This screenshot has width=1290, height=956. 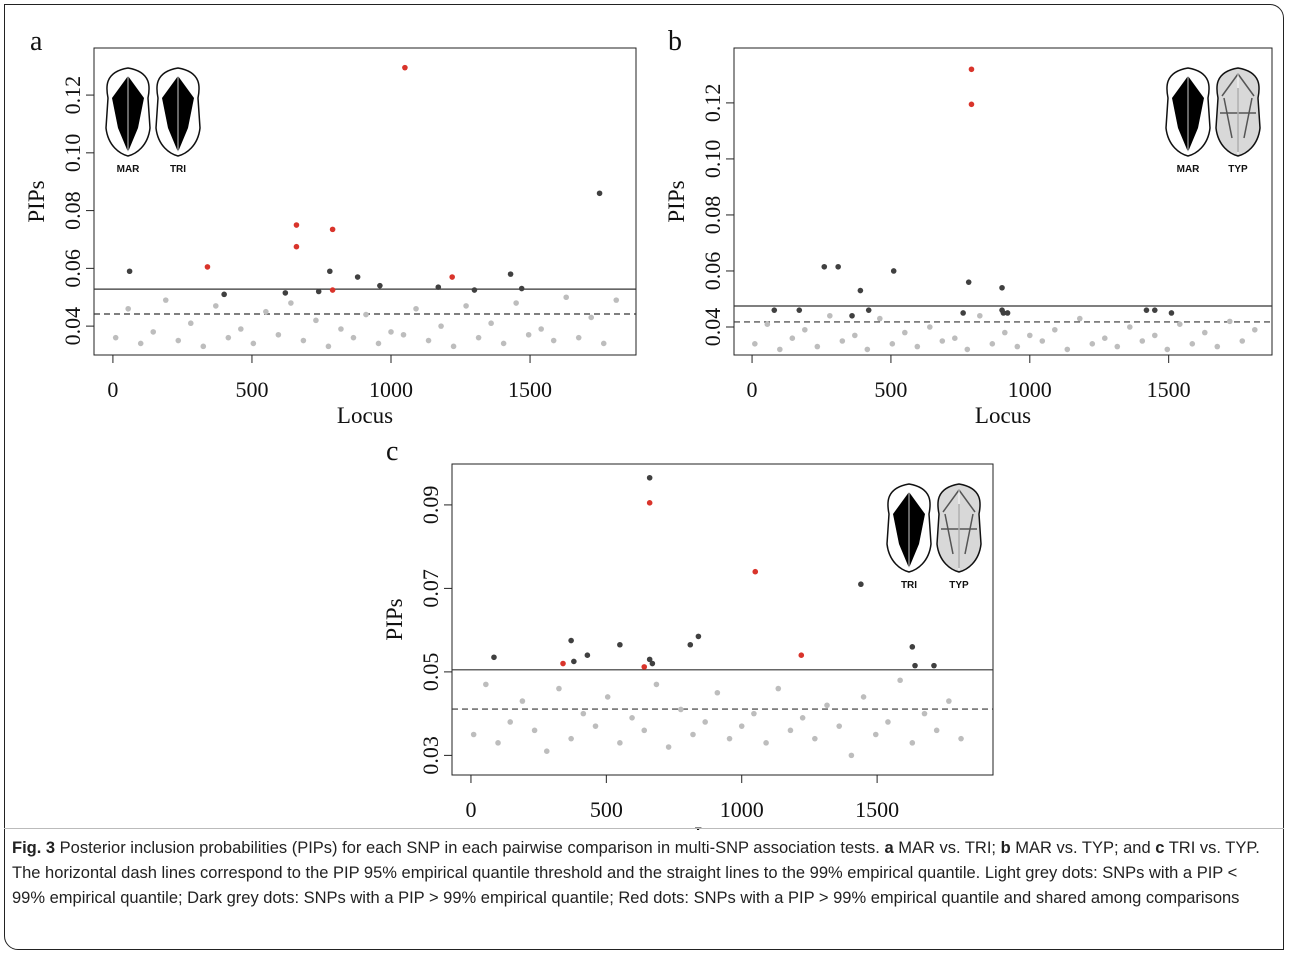 What do you see at coordinates (178, 121) in the screenshot?
I see `insect-icon: TRI` at bounding box center [178, 121].